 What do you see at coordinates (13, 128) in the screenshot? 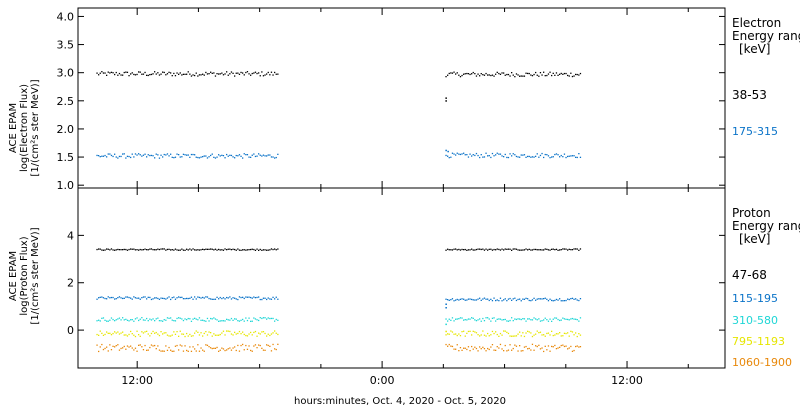
I see `electron-y-label-line-1: ACE EPAM` at bounding box center [13, 128].